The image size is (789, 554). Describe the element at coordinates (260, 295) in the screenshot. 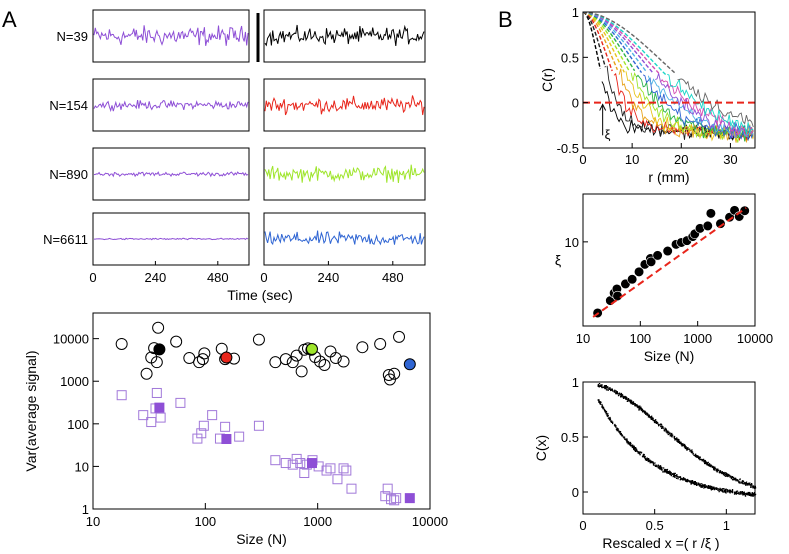

I see `x-axis-label: Time (sec)` at that location.